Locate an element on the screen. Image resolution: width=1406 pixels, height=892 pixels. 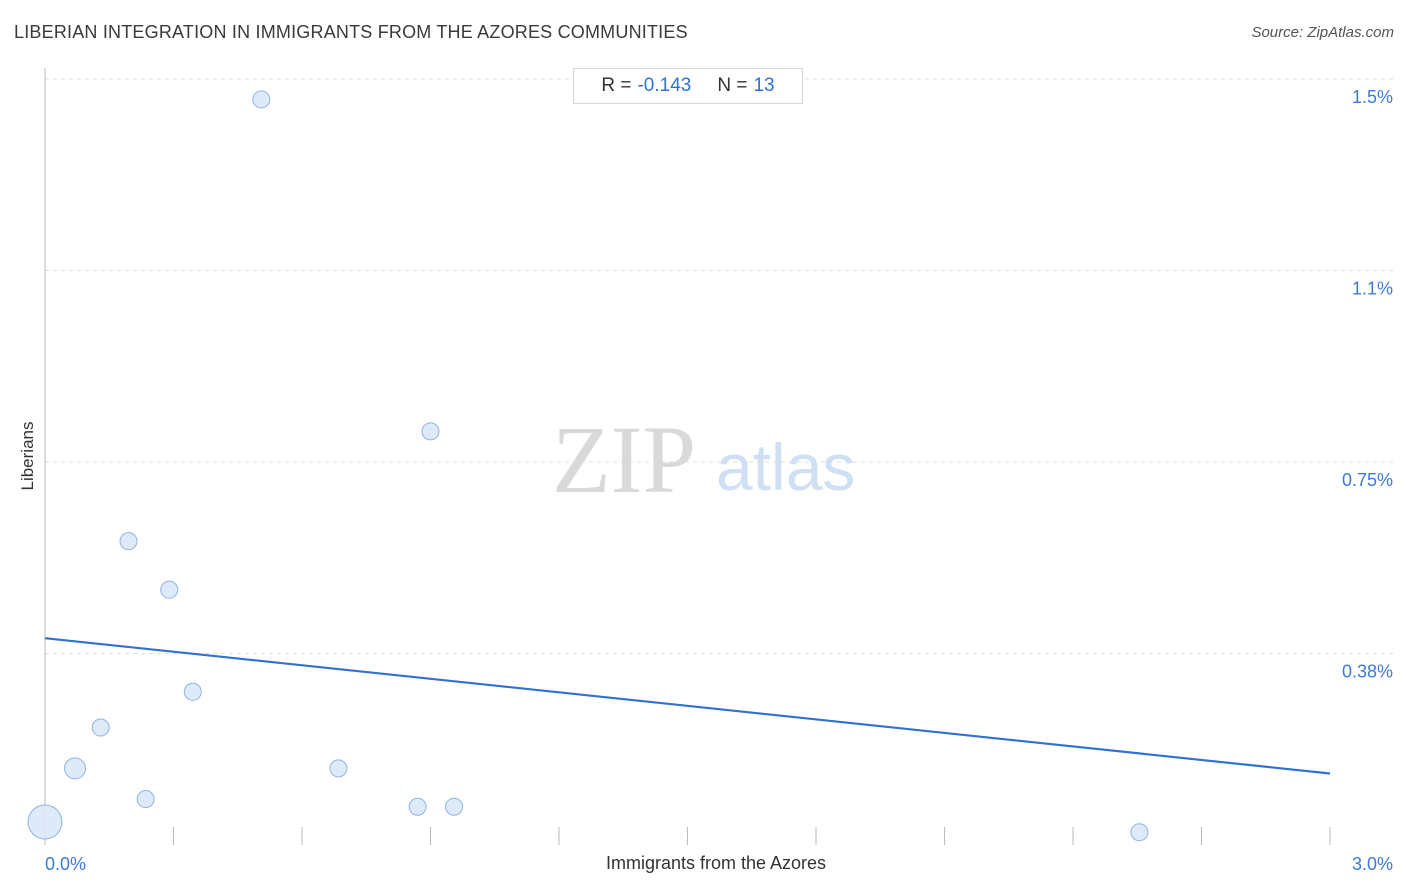
n-value: 13 is located at coordinates (764, 85).